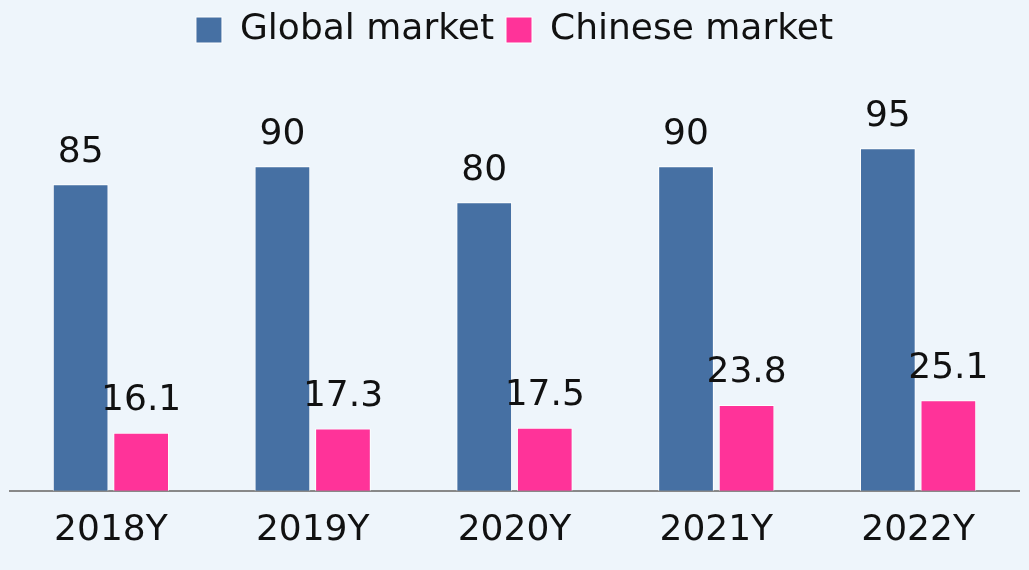 The image size is (1029, 570). What do you see at coordinates (717, 527) in the screenshot?
I see `x-tick-label: 2021Y` at bounding box center [717, 527].